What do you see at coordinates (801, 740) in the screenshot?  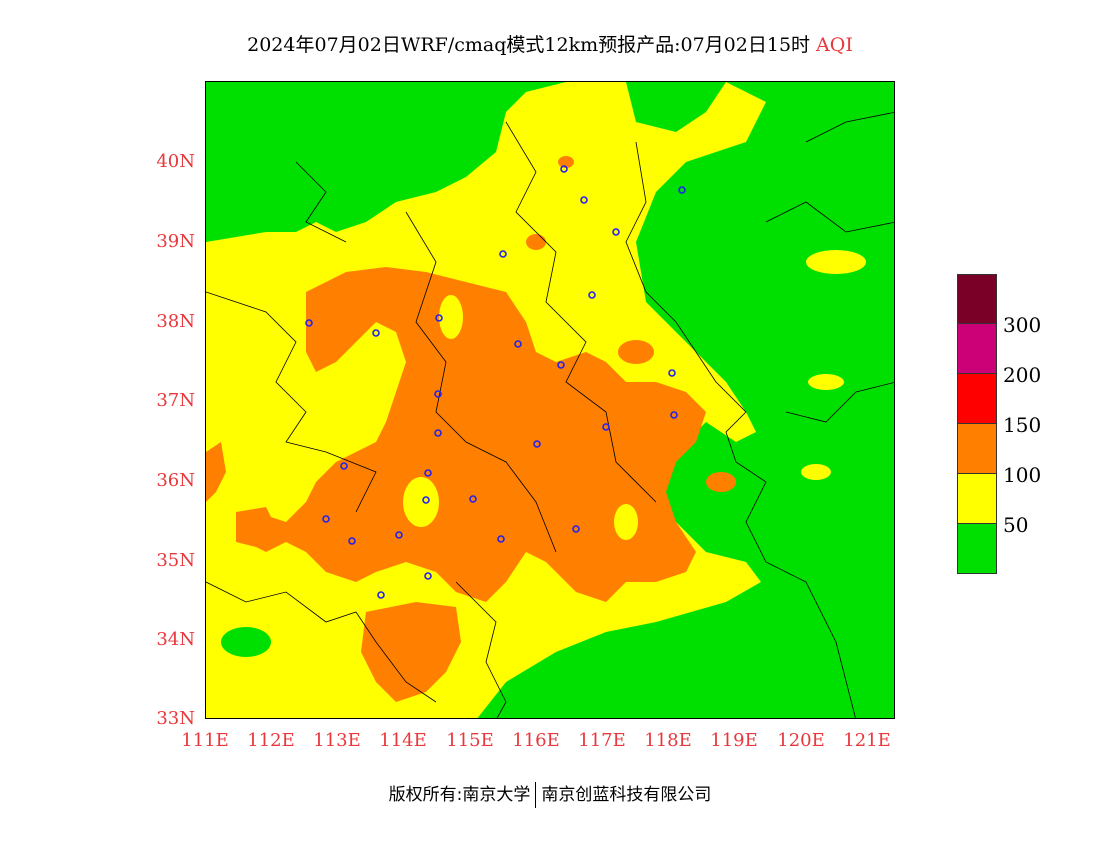 I see `x-axis-label: 120E` at bounding box center [801, 740].